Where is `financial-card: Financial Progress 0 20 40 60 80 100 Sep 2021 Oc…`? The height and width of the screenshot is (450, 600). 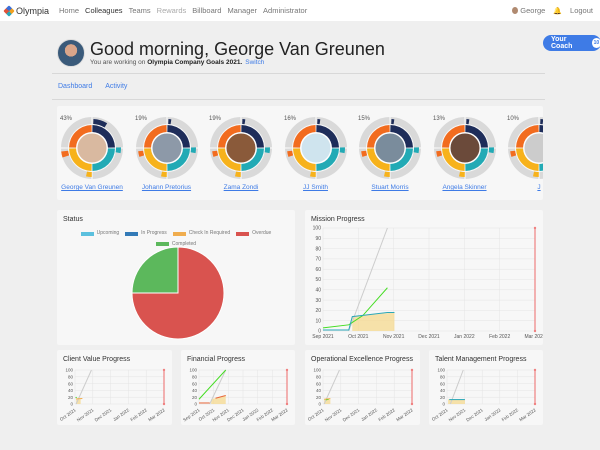 financial-card: Financial Progress 0 20 40 60 80 100 Sep 2021 Oc… is located at coordinates (238, 387).